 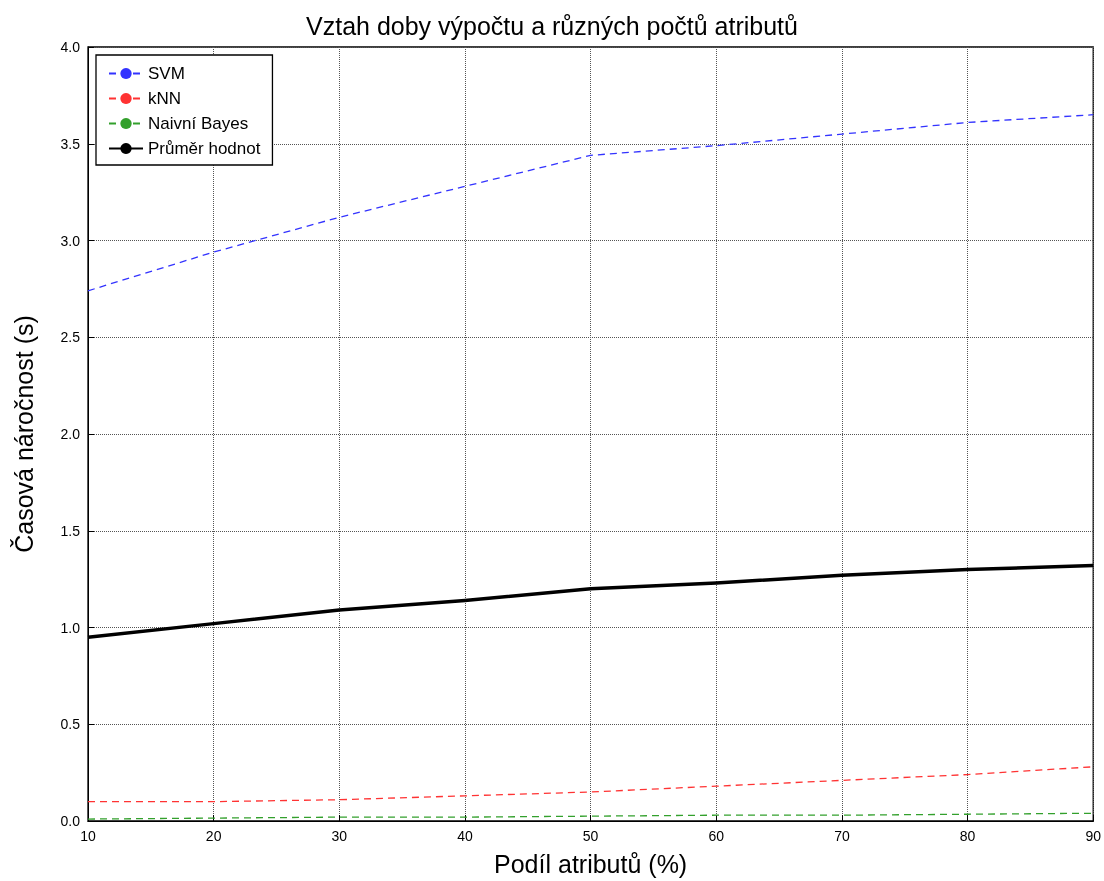 What do you see at coordinates (165, 98) in the screenshot?
I see `legend-label: kNN` at bounding box center [165, 98].